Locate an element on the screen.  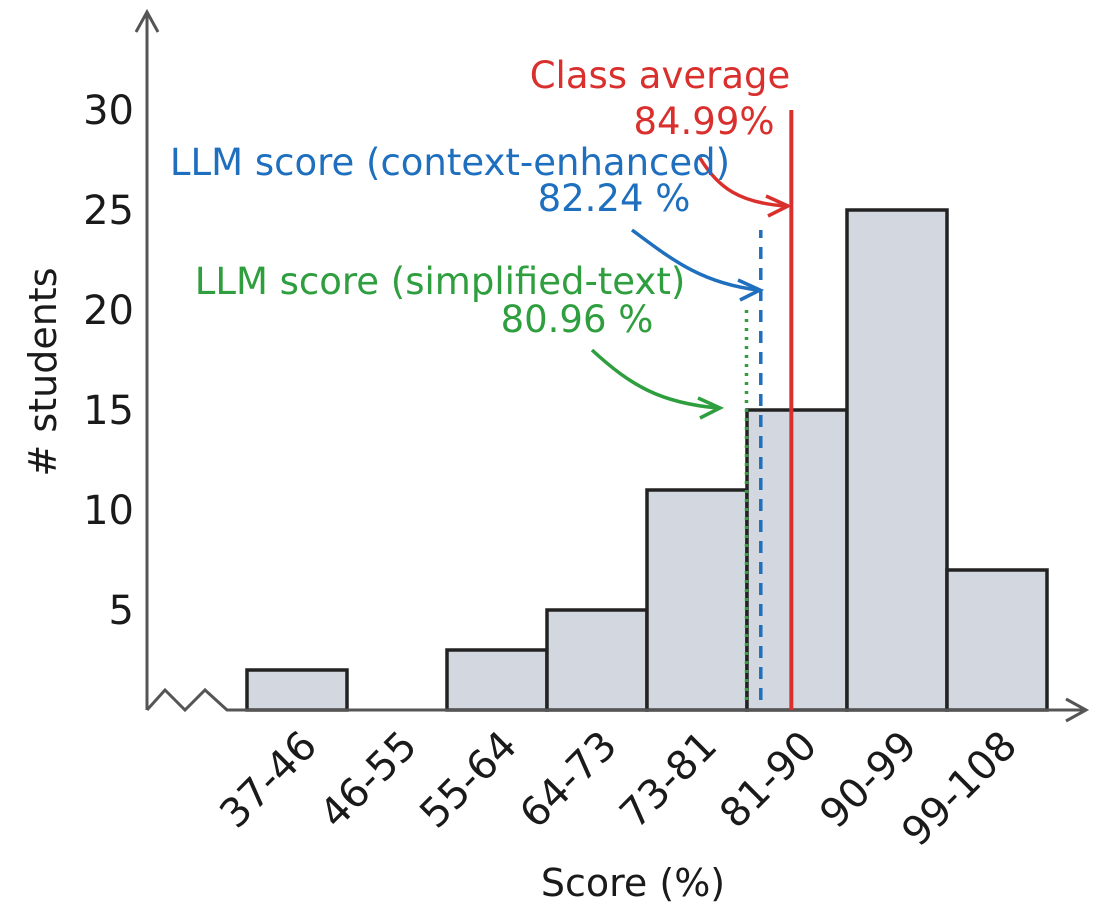
simplified-text-annotation: LLM score (simplified-text) 80.96 % is located at coordinates (460, 340).